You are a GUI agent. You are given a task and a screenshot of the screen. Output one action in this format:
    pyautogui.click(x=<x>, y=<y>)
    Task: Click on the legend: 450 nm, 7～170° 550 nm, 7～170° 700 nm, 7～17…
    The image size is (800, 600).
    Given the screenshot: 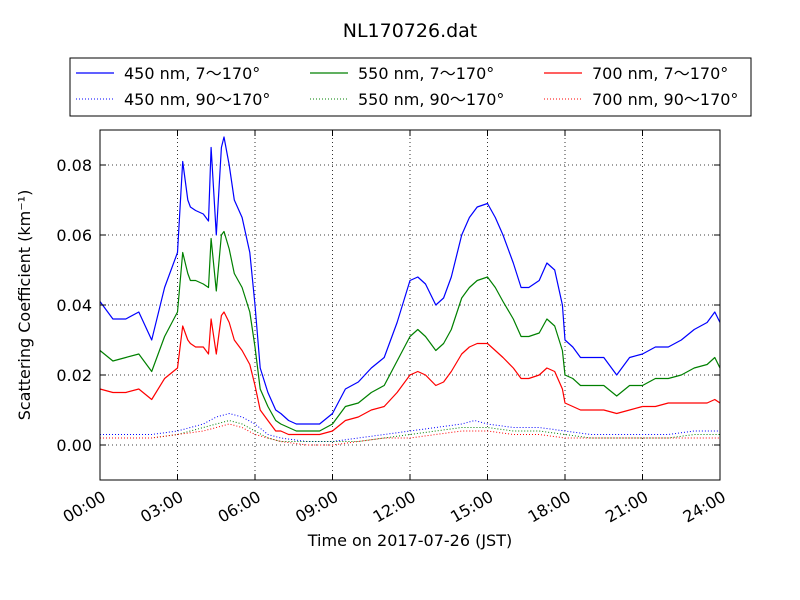 What is the action you would take?
    pyautogui.click(x=410, y=87)
    